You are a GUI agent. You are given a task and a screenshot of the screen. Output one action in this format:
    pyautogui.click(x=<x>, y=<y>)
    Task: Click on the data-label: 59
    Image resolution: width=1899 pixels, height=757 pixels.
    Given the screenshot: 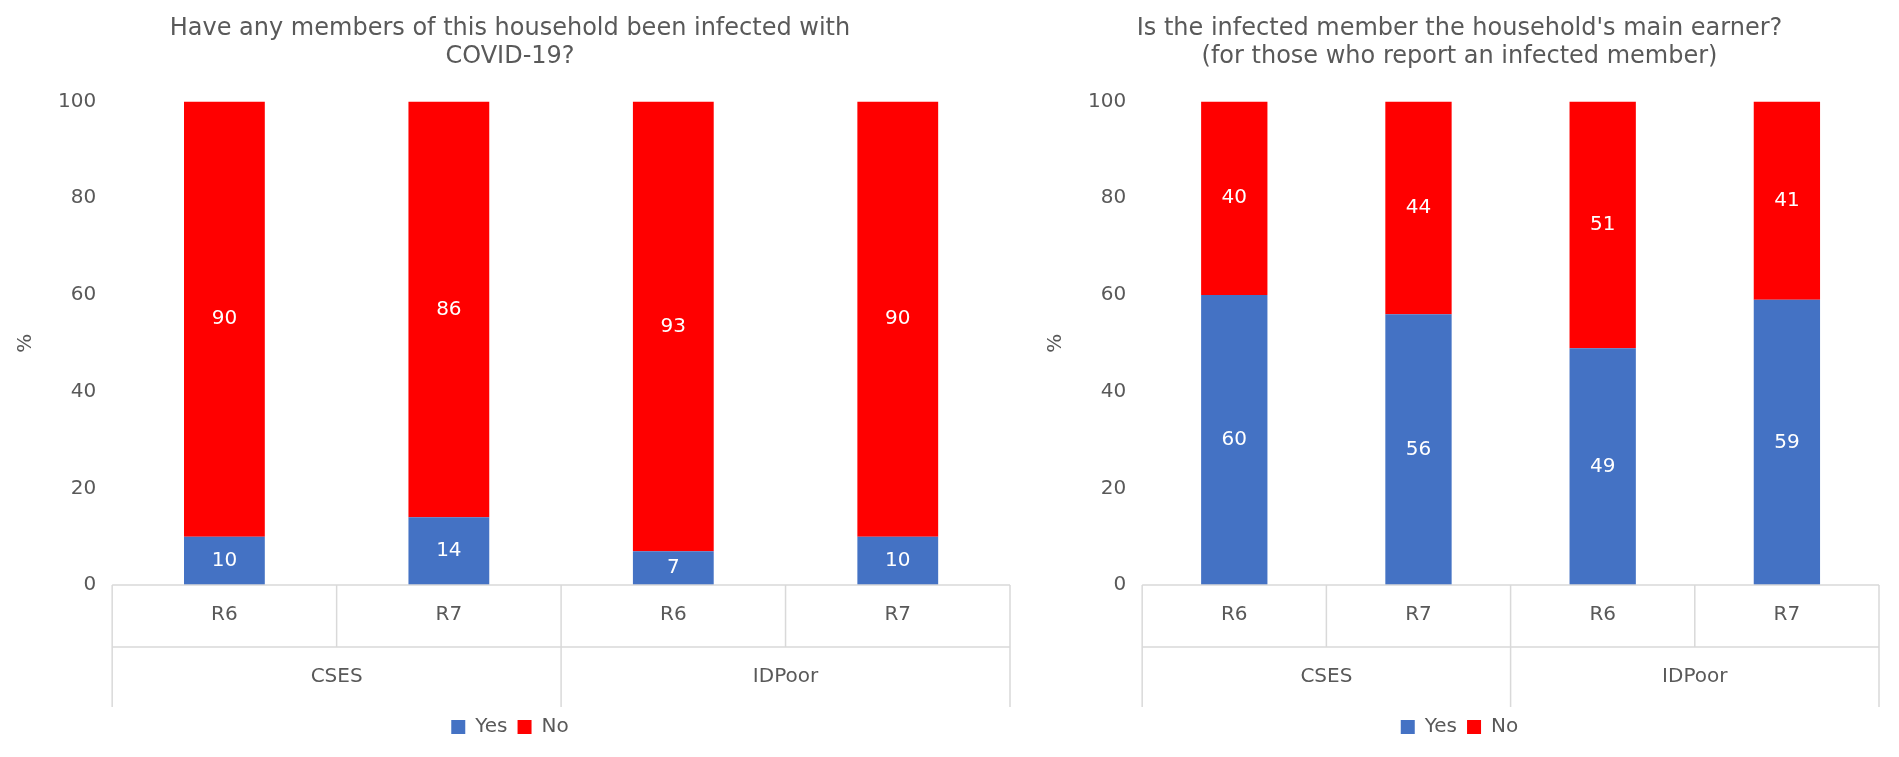 What is the action you would take?
    pyautogui.click(x=1787, y=440)
    